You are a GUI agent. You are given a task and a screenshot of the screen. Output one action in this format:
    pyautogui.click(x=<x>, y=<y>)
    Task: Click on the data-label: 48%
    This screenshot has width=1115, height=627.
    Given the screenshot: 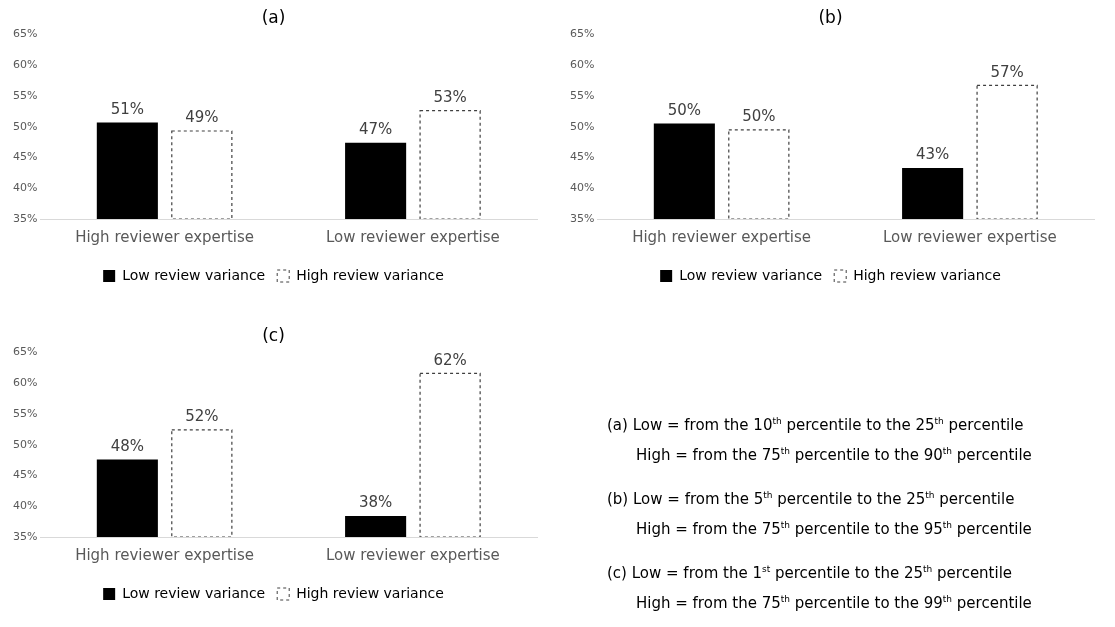 What is the action you would take?
    pyautogui.click(x=127, y=445)
    